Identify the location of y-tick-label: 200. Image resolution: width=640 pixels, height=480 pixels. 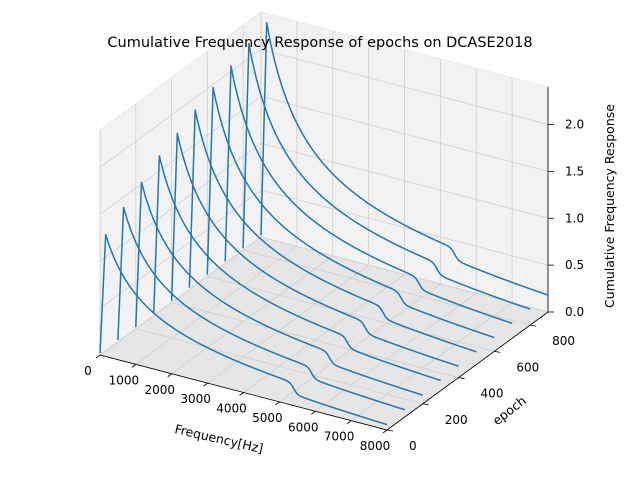
(456, 420).